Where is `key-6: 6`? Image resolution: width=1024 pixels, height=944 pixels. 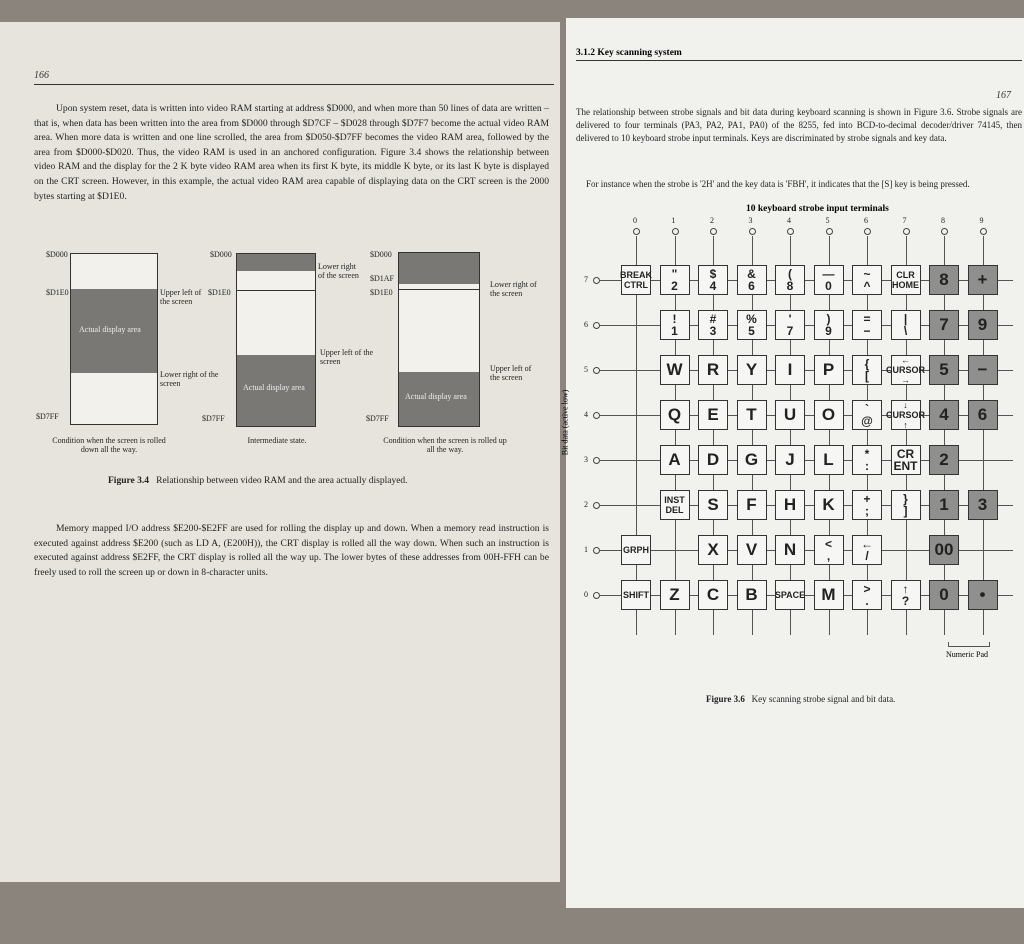 key-6: 6 is located at coordinates (982, 415).